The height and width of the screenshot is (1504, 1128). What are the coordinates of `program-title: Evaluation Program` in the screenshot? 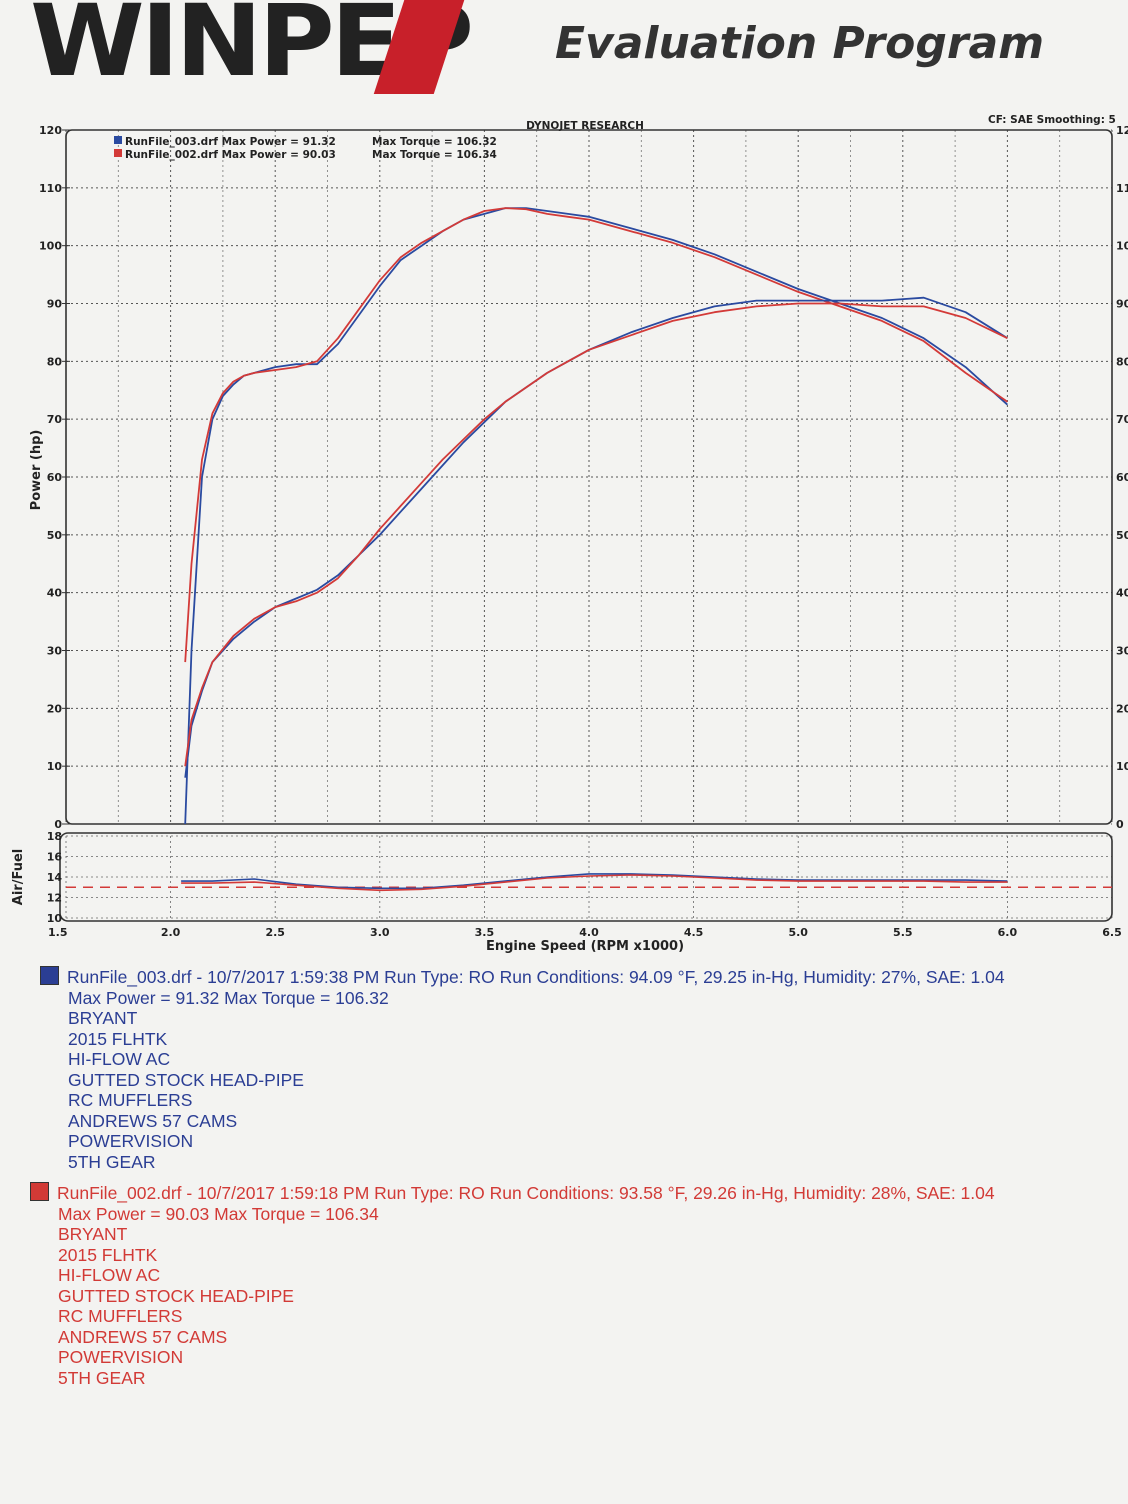 It's located at (800, 43).